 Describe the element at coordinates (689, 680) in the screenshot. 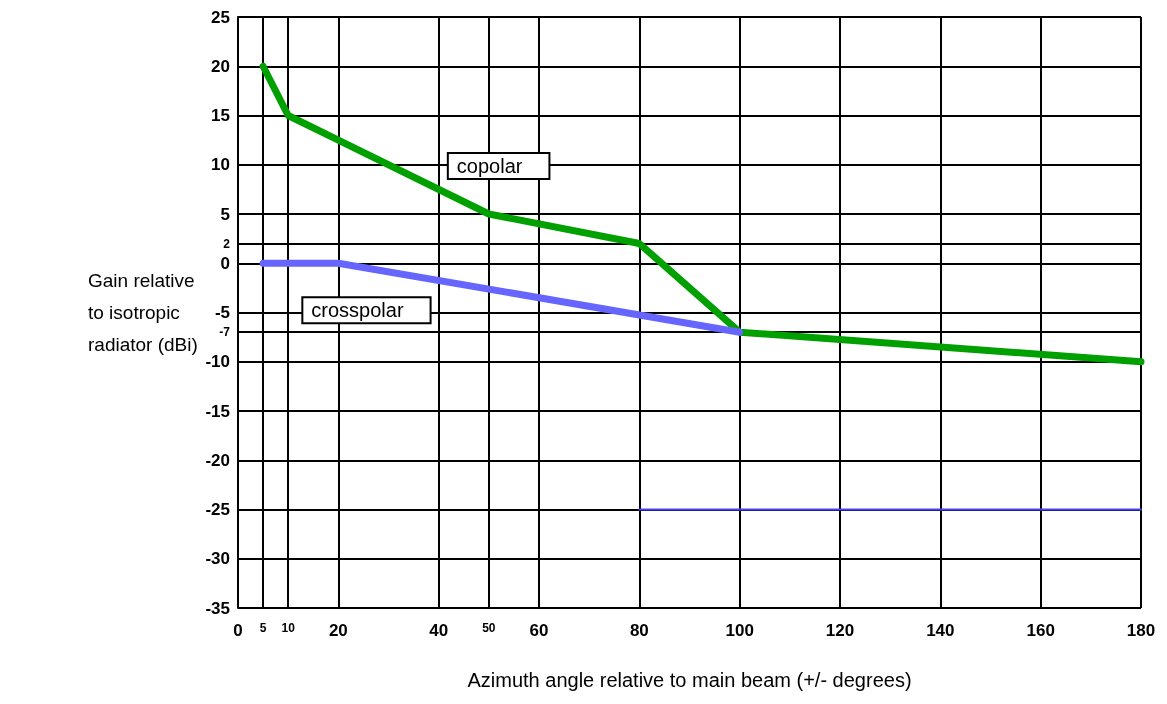

I see `x-axis-title: Azimuth angle relative to main beam (+/- degrees)` at that location.